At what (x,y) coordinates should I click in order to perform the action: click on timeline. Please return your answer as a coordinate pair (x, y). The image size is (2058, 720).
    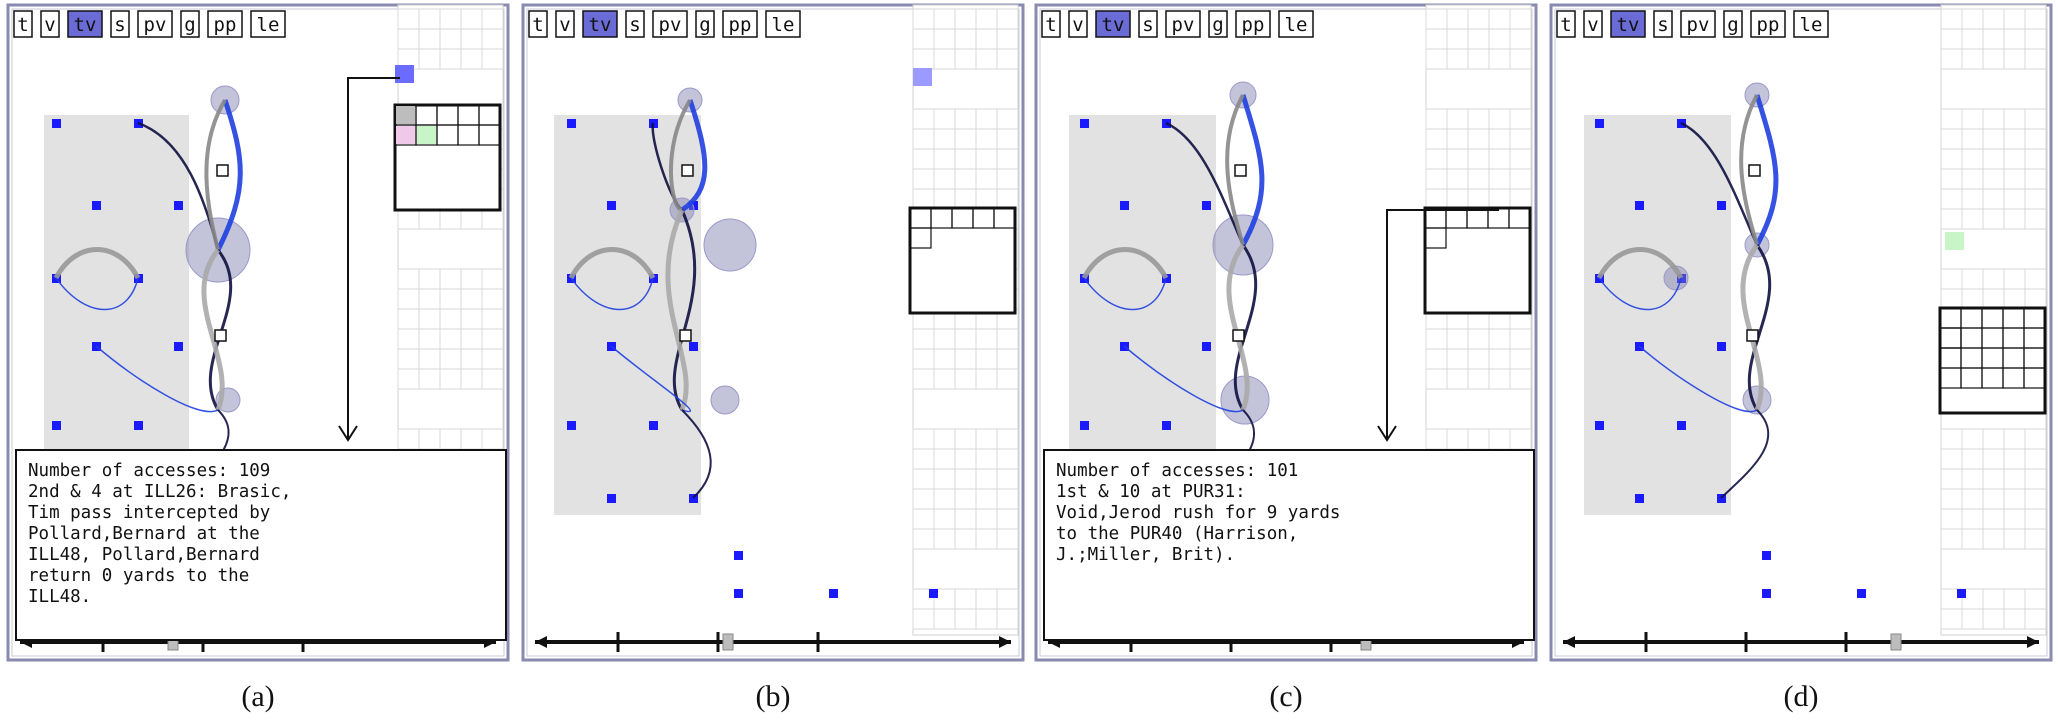
    Looking at the image, I should click on (773, 642).